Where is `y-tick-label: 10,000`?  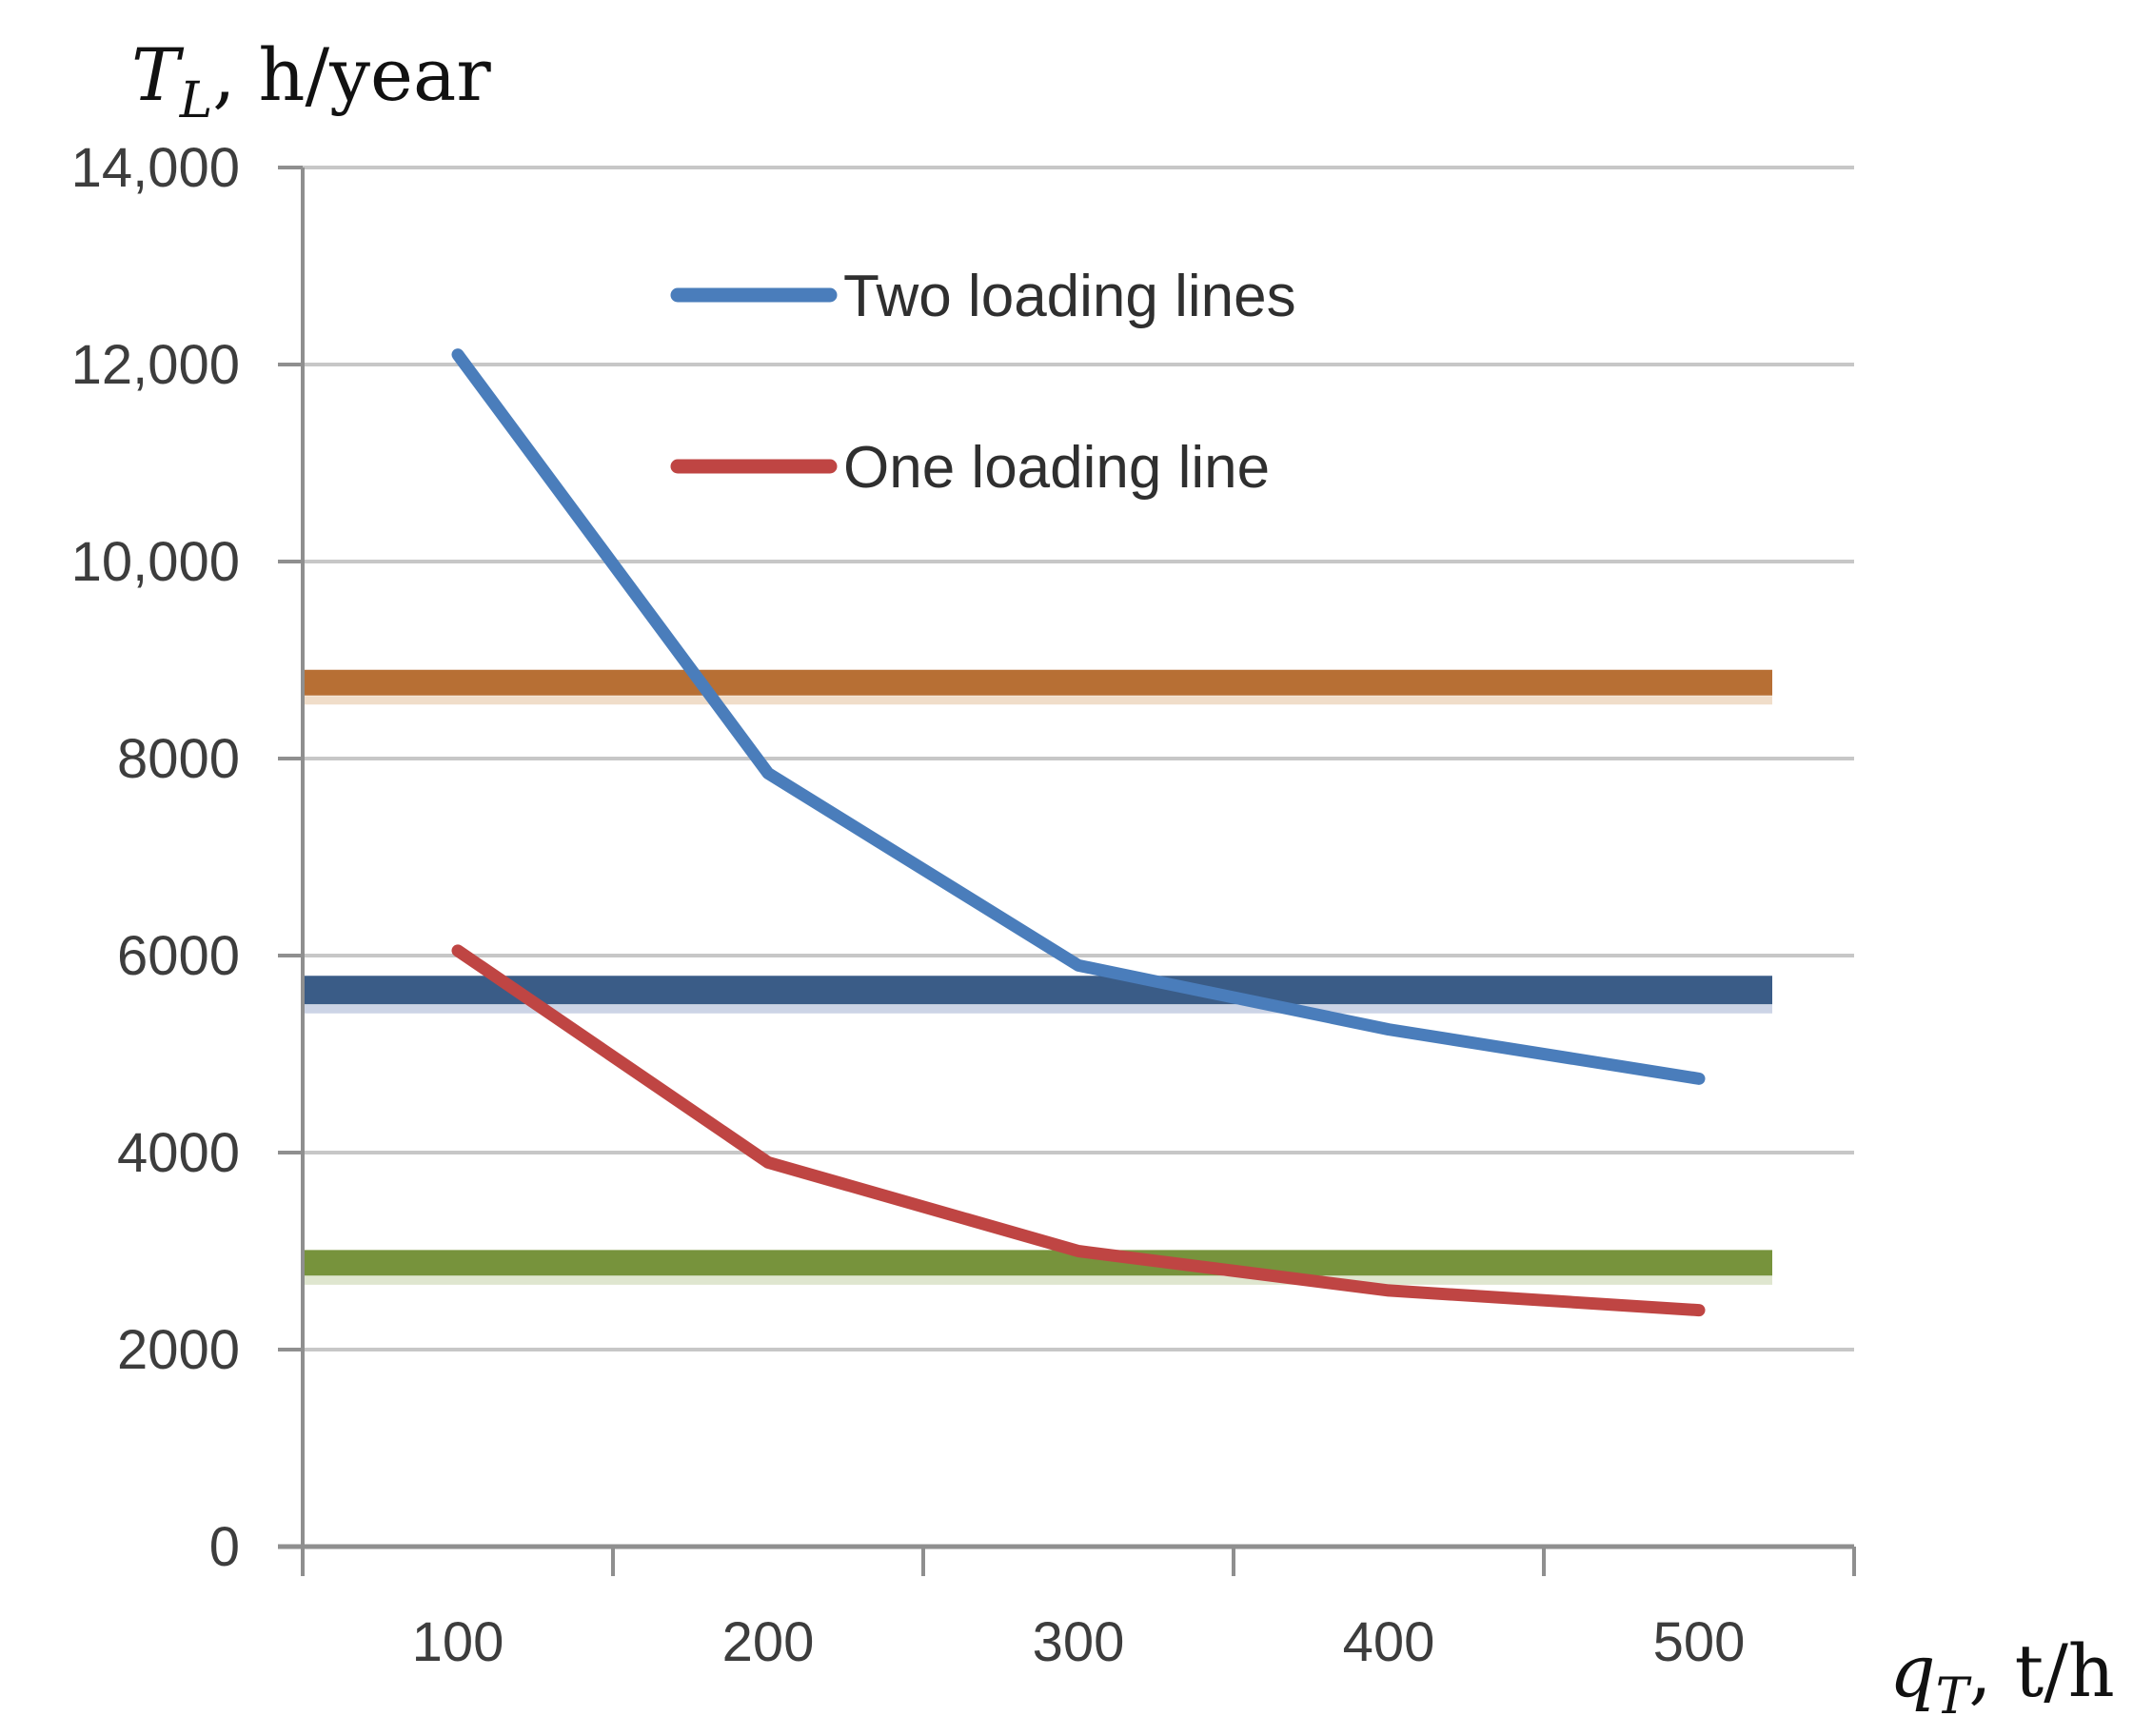
y-tick-label: 10,000 is located at coordinates (155, 562).